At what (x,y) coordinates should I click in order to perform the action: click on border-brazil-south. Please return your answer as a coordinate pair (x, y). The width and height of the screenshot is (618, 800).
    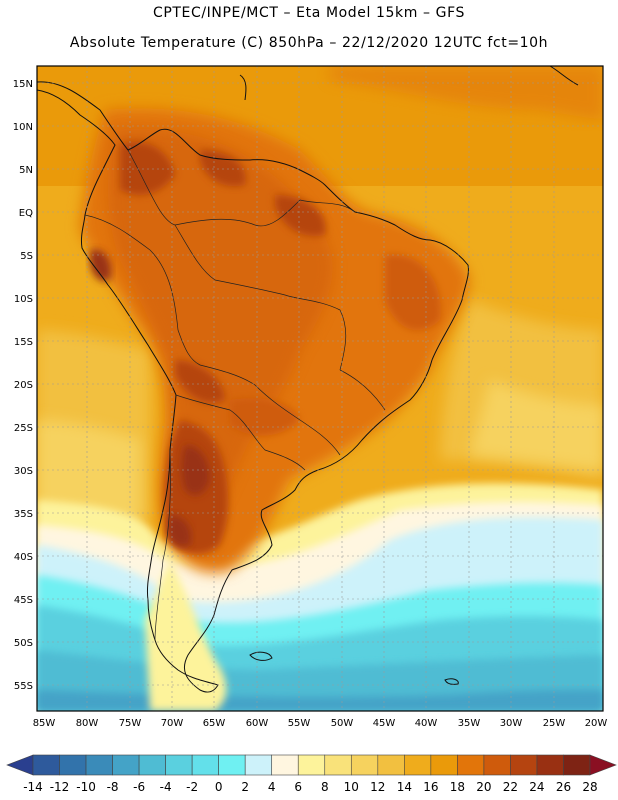
    Looking at the image, I should click on (362, 390).